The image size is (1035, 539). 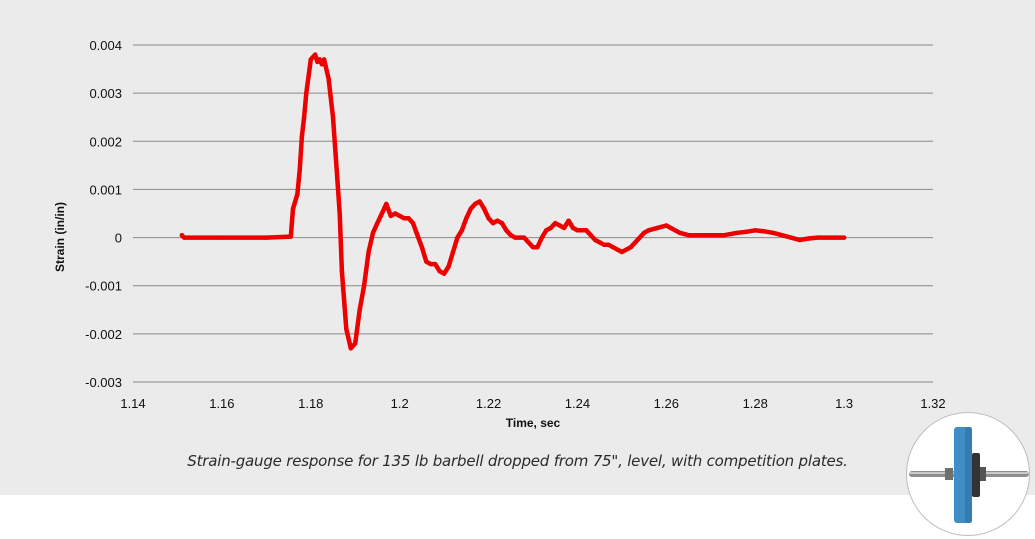 What do you see at coordinates (60, 237) in the screenshot?
I see `y-axis-title: Strain (in/in)` at bounding box center [60, 237].